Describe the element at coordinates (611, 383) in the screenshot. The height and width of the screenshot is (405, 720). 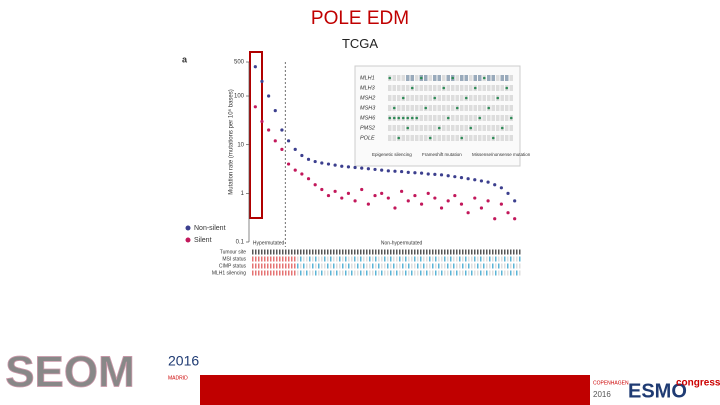
I see `esmo-city: COPENHAGEN` at that location.